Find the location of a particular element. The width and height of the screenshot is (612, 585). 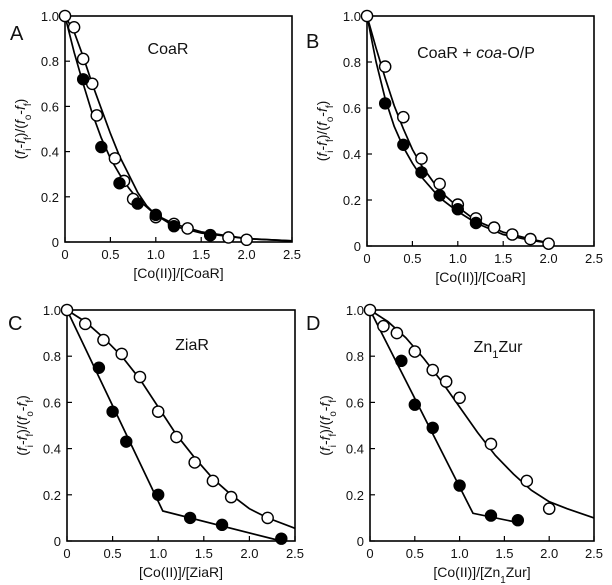

y-tick-label: 0.8 is located at coordinates (355, 356).